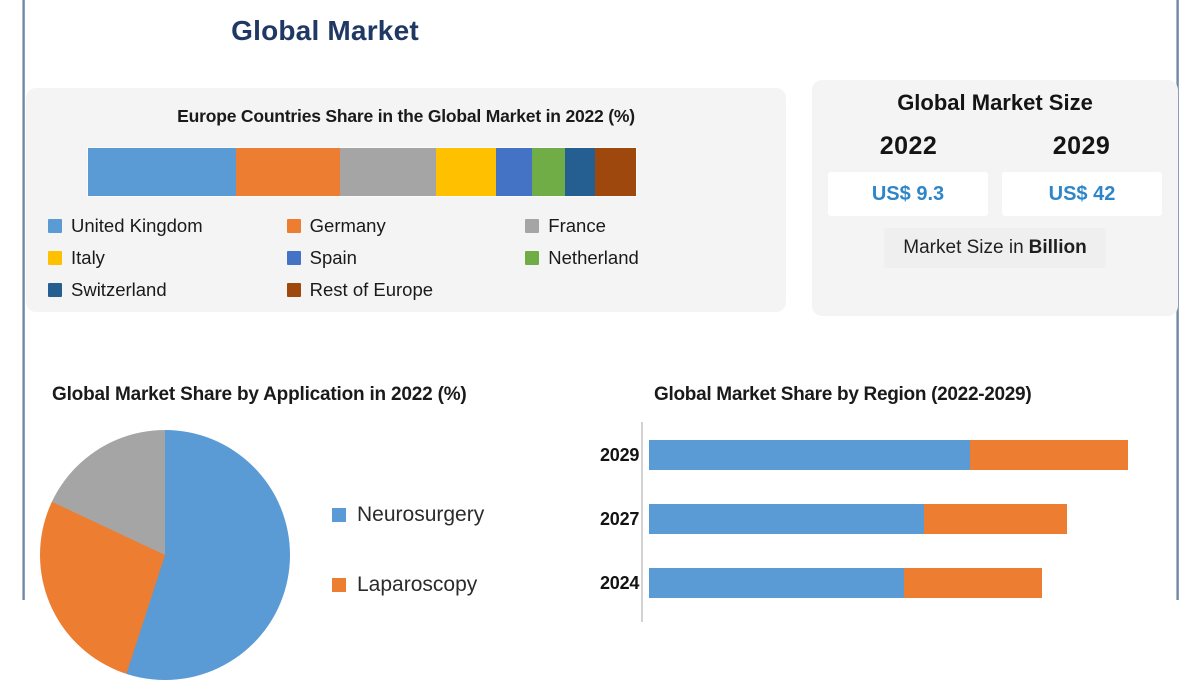 This screenshot has width=1200, height=680. I want to click on europe-segment-netherland, so click(548, 172).